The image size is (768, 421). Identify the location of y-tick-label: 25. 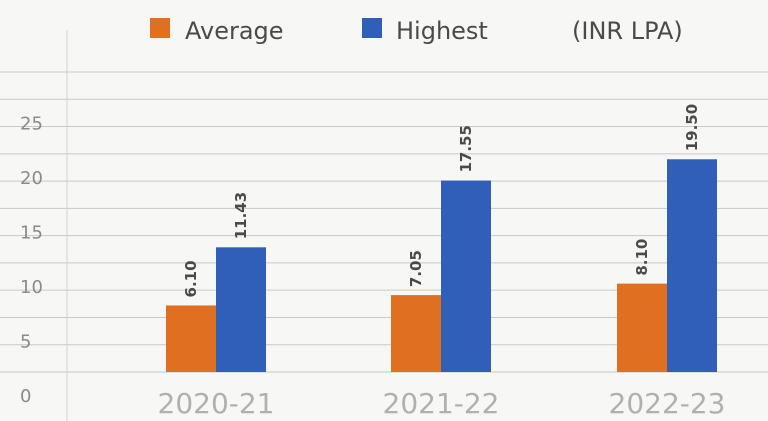
(31, 123).